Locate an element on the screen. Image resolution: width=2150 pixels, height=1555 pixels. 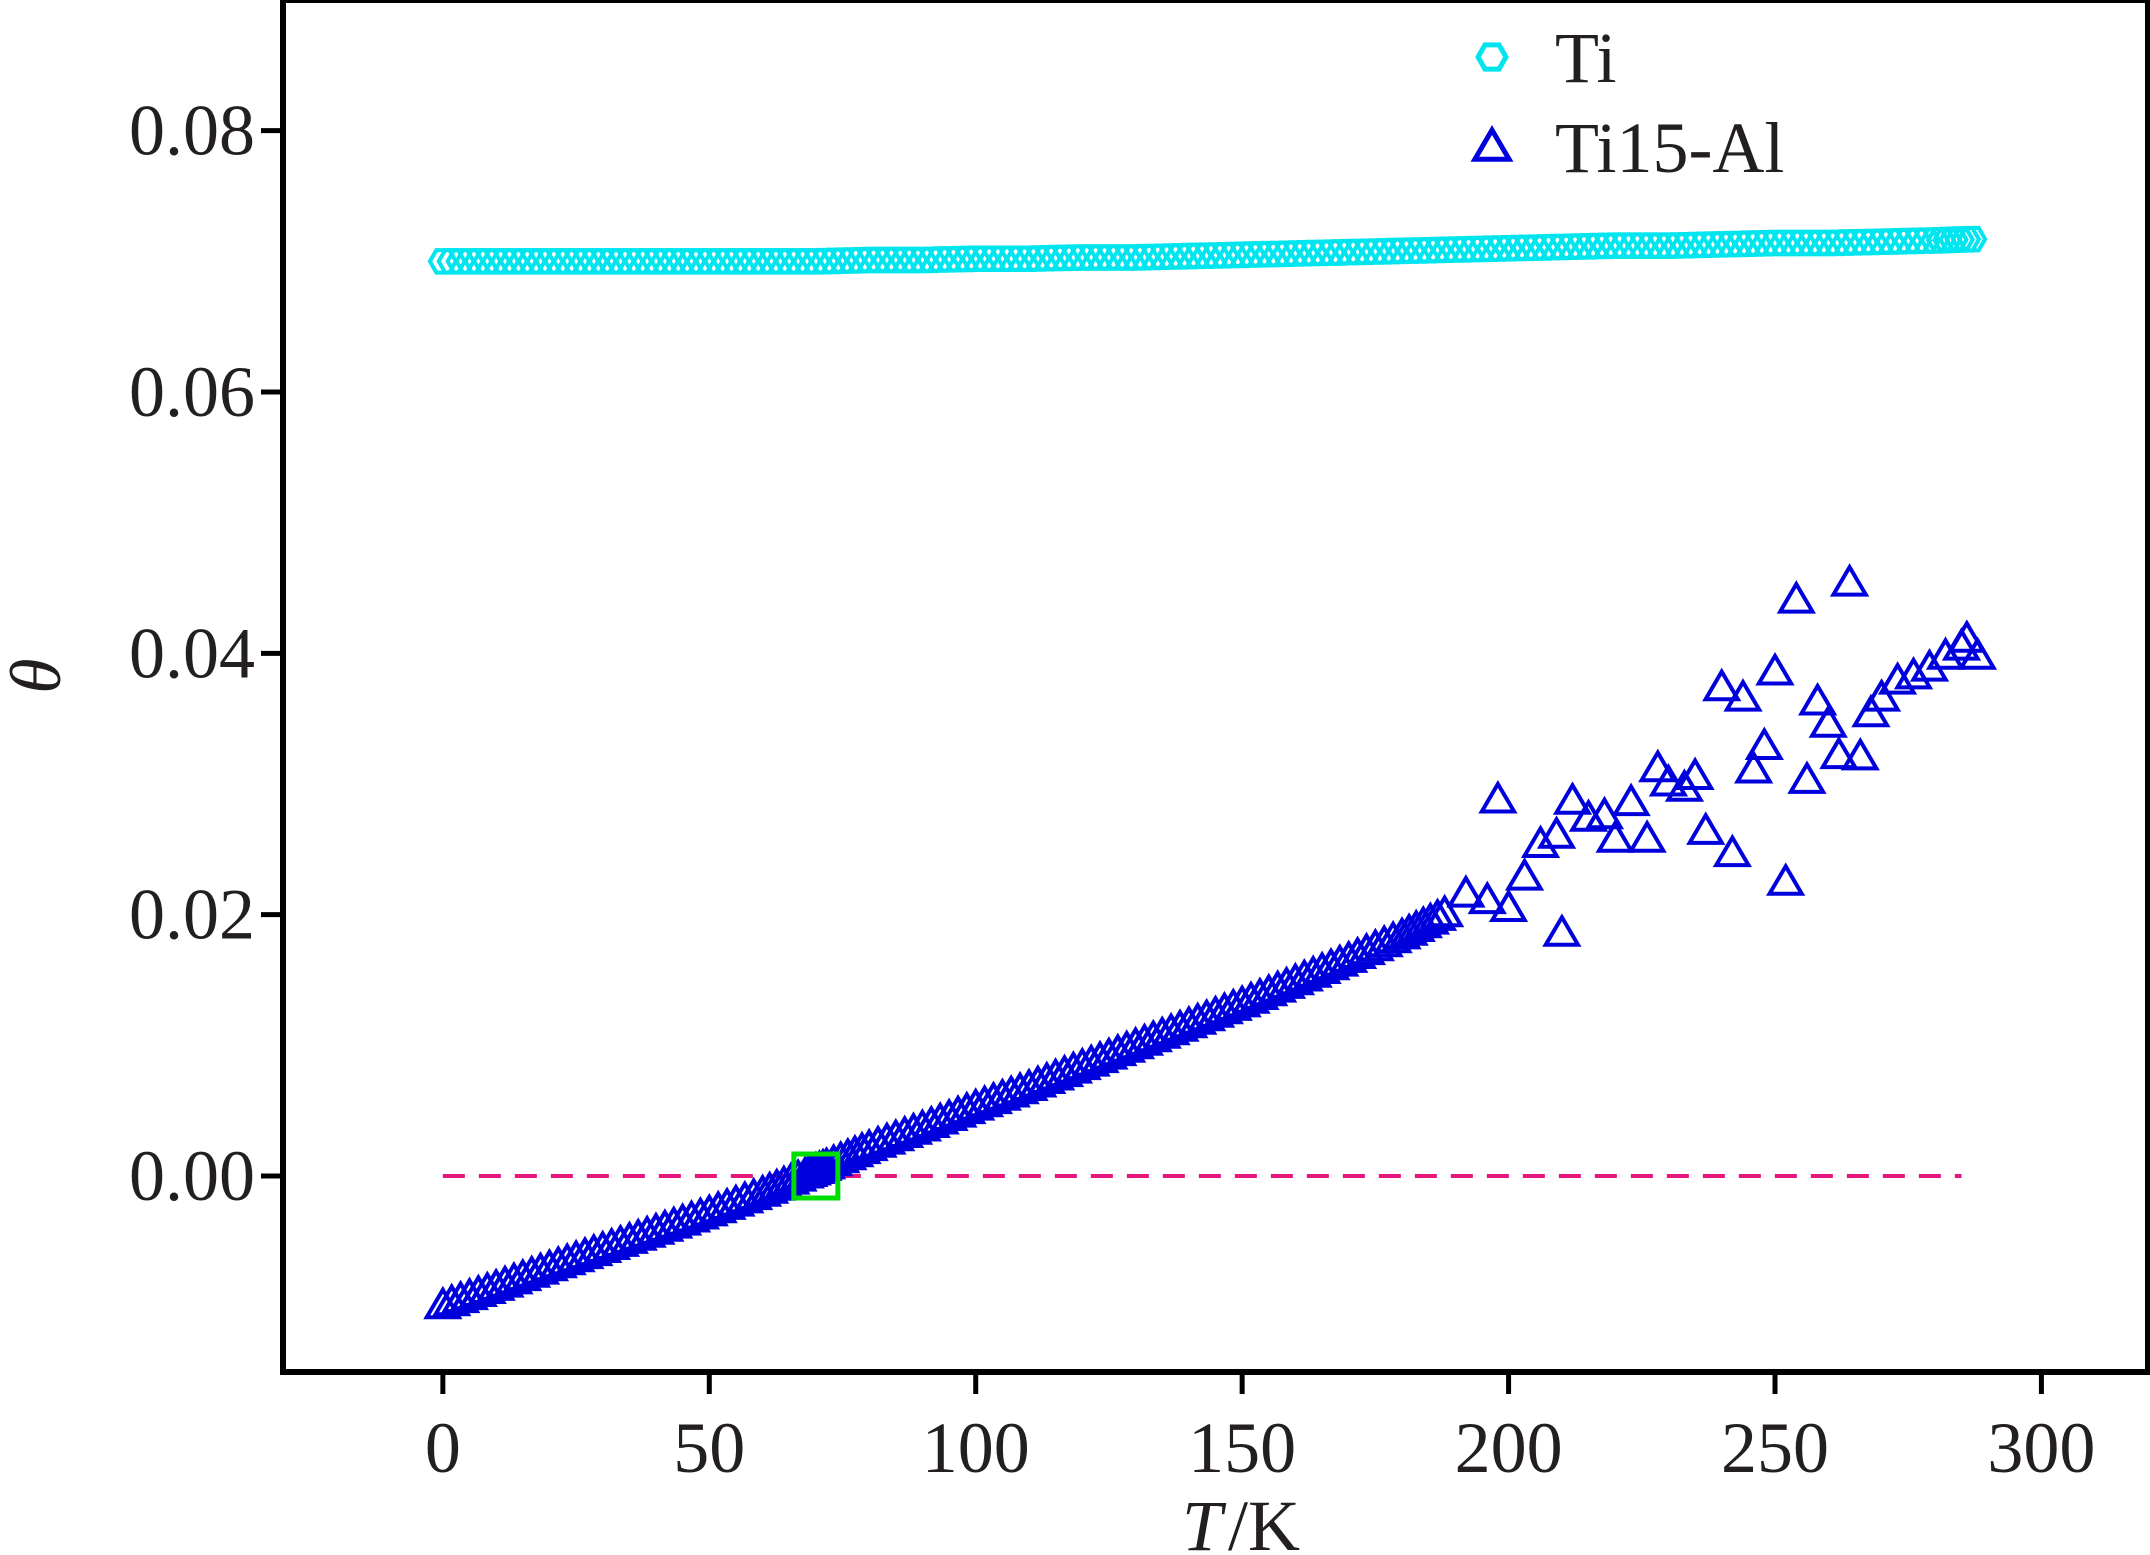
x-tick-label: 150 is located at coordinates (1242, 1448).